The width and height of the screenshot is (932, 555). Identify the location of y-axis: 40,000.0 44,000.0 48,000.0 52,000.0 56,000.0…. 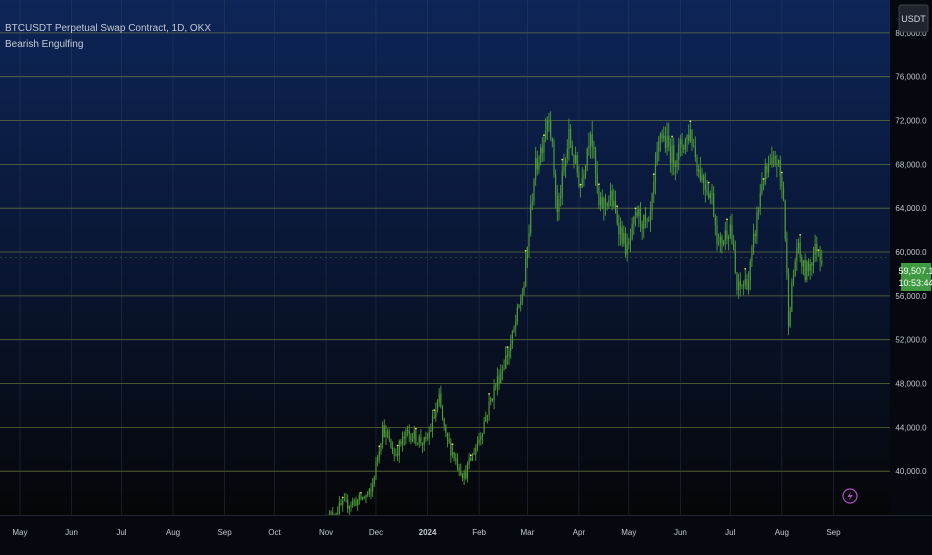
(911, 257).